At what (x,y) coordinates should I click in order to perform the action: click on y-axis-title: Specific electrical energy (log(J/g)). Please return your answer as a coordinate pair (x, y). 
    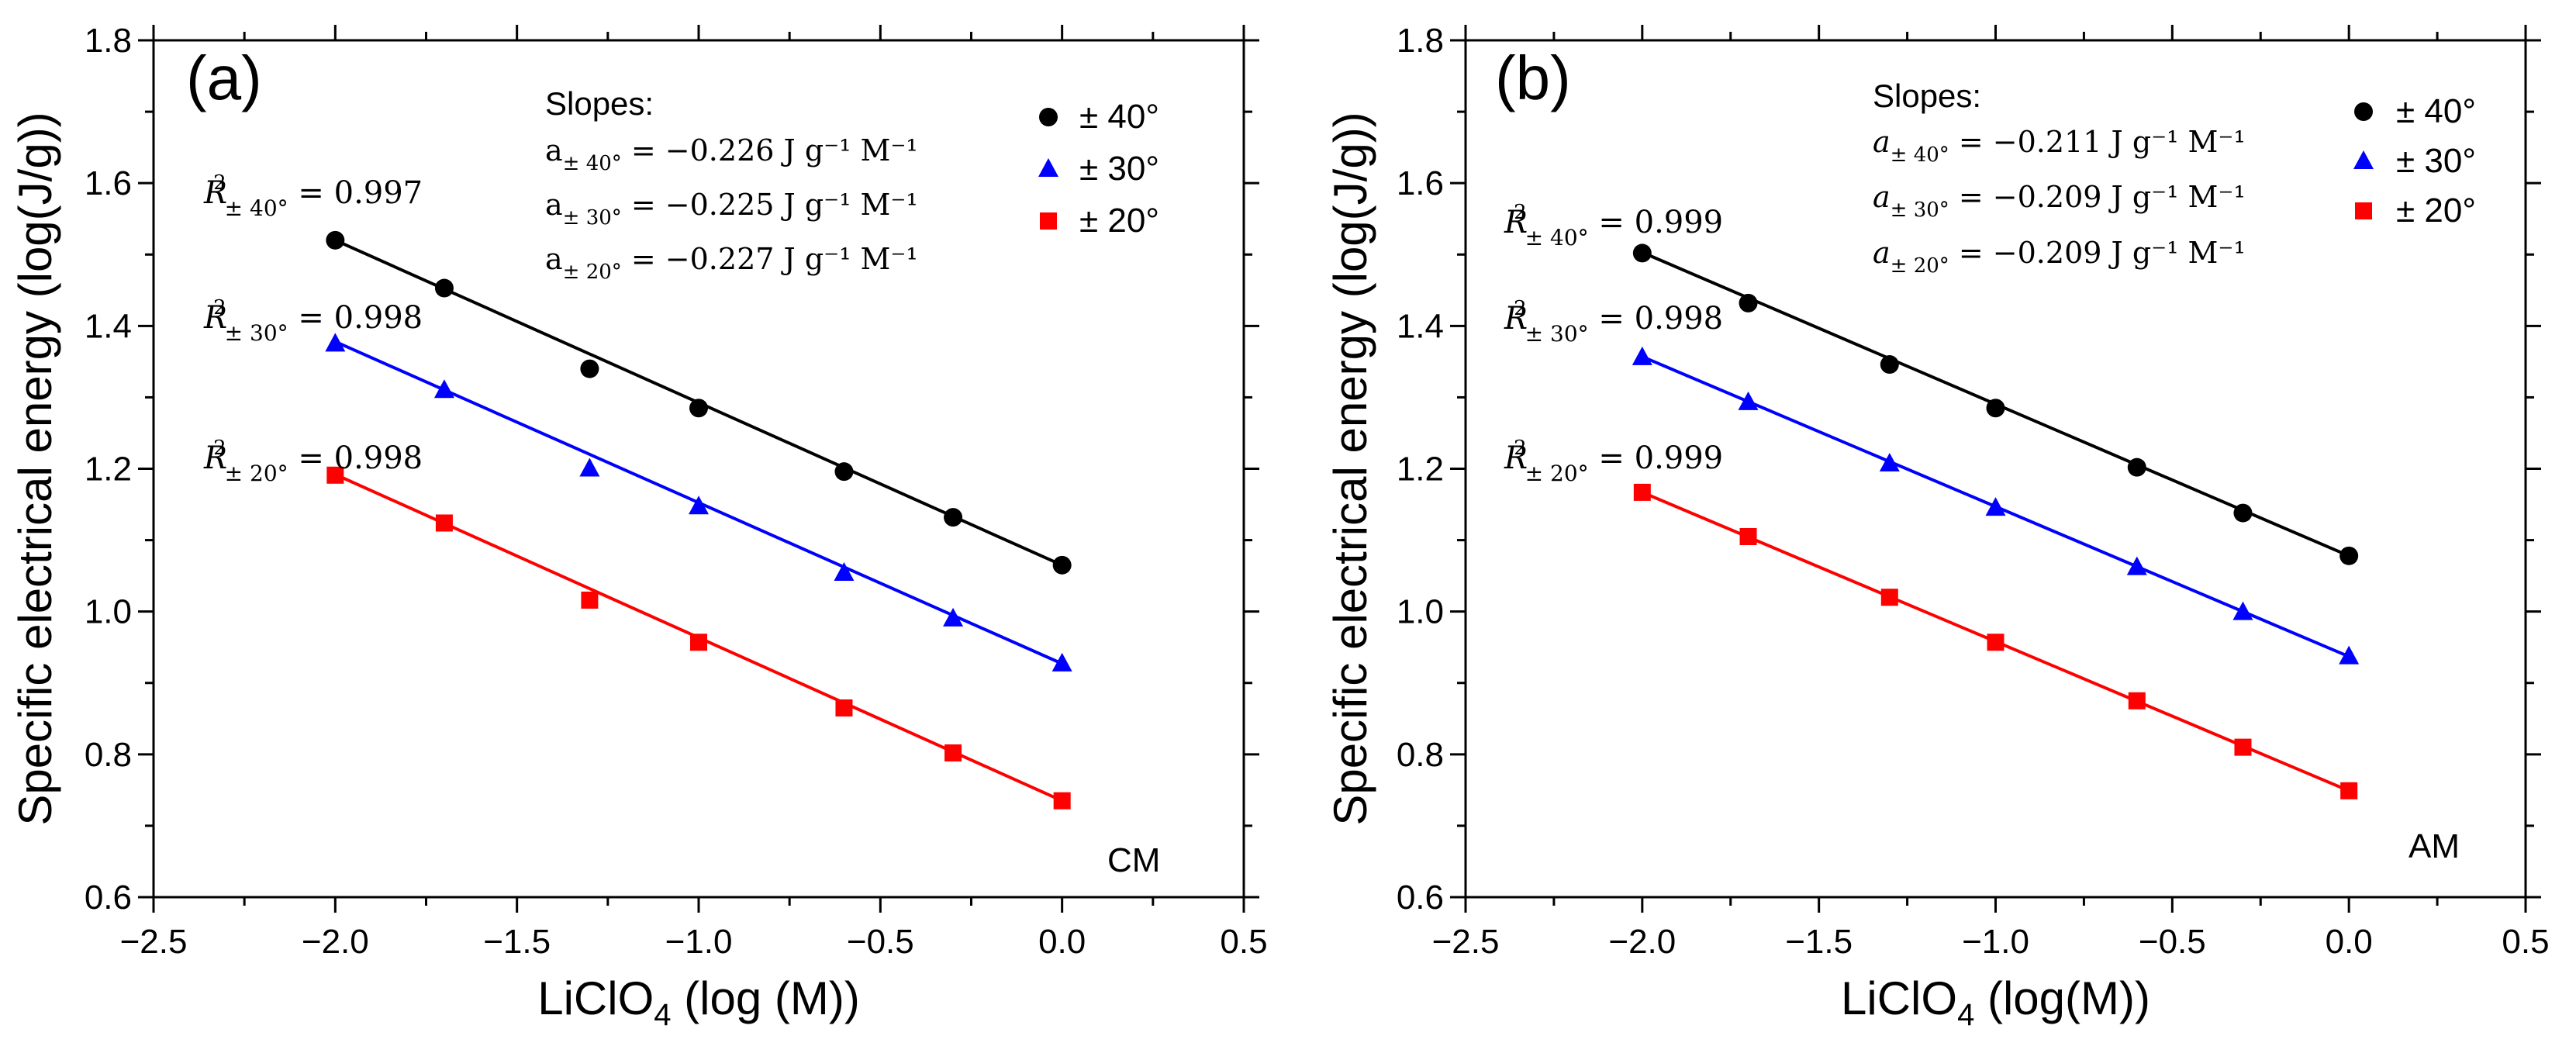
    Looking at the image, I should click on (1350, 469).